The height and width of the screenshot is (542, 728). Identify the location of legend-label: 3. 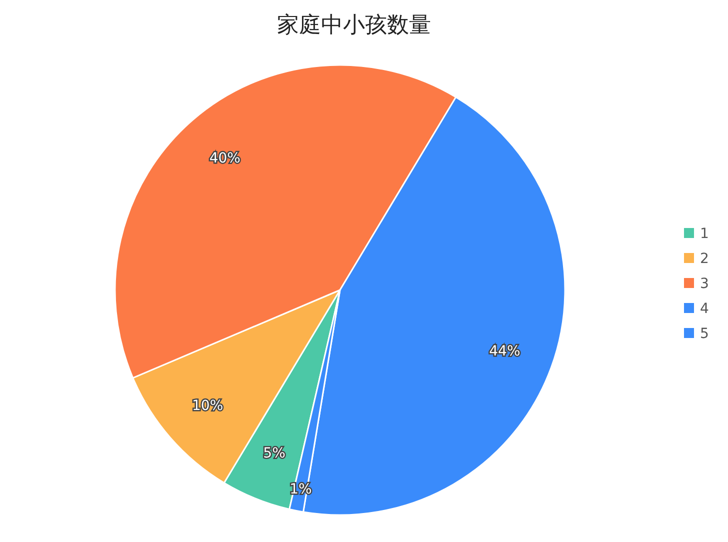
(704, 284).